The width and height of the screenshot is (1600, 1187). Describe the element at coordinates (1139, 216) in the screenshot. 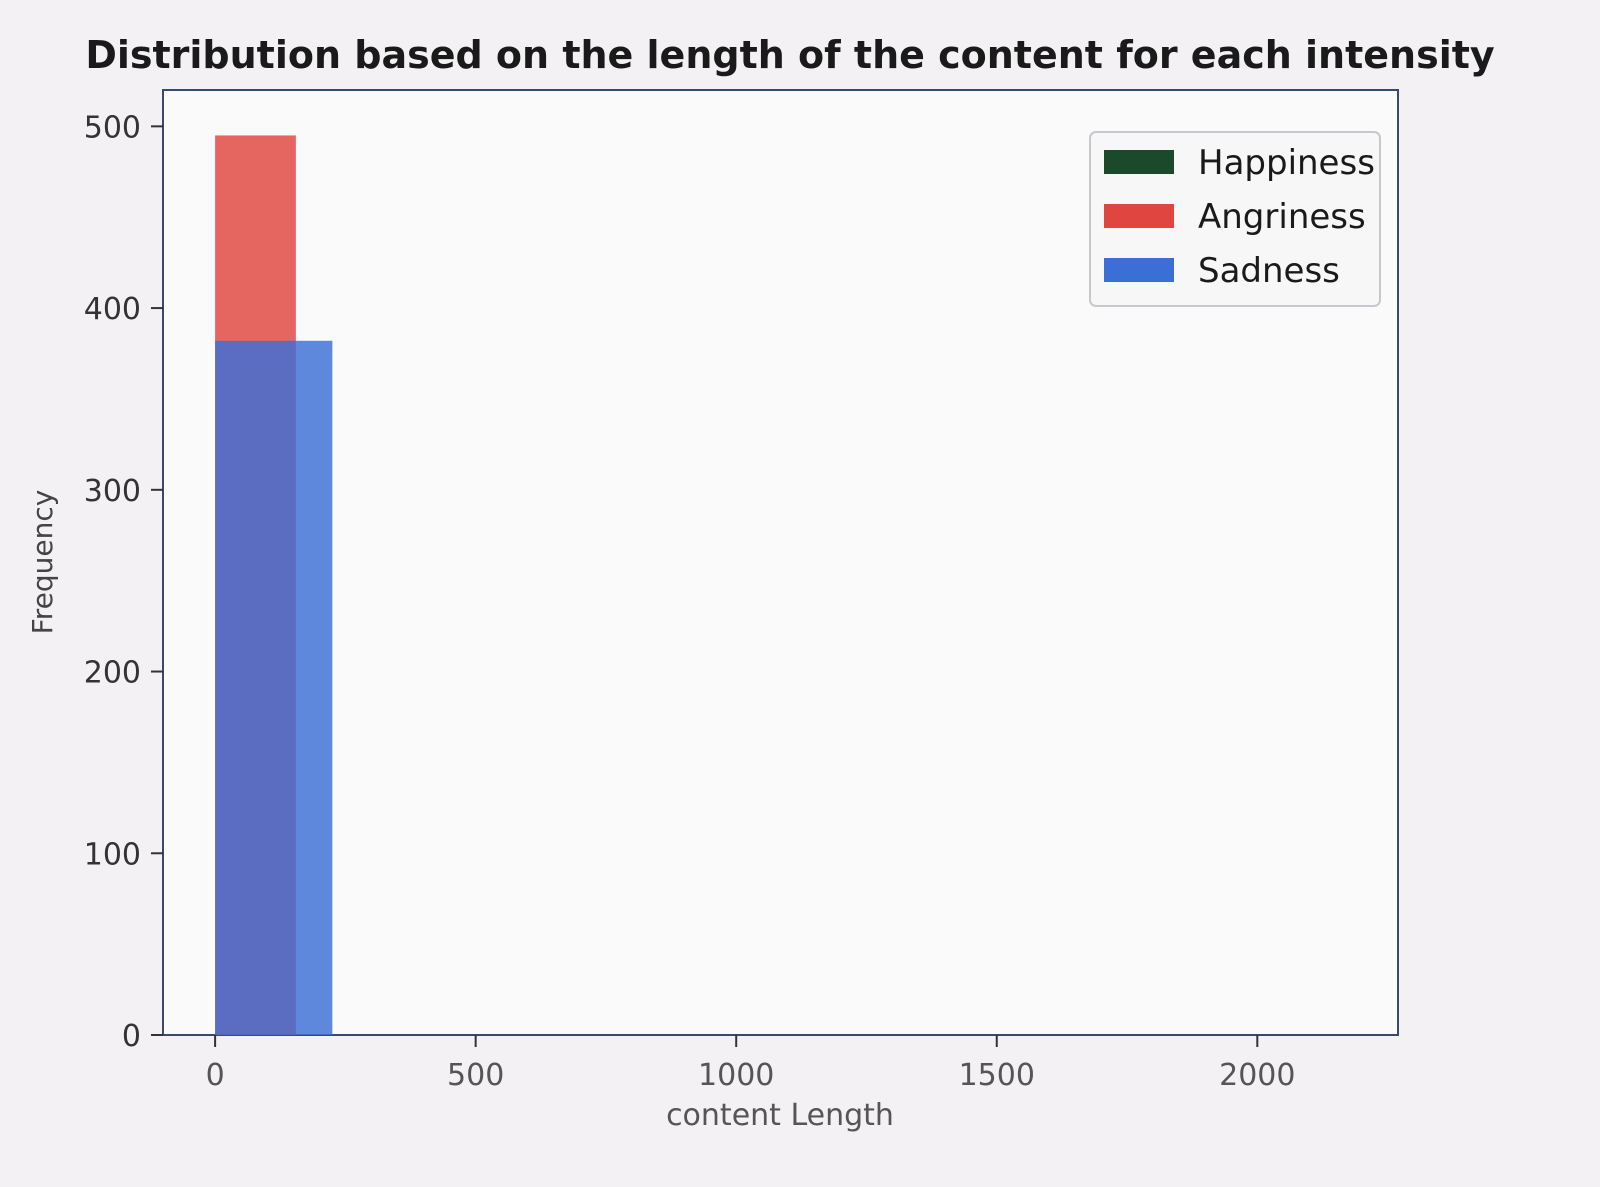

I see `legend-swatch-angriness` at that location.